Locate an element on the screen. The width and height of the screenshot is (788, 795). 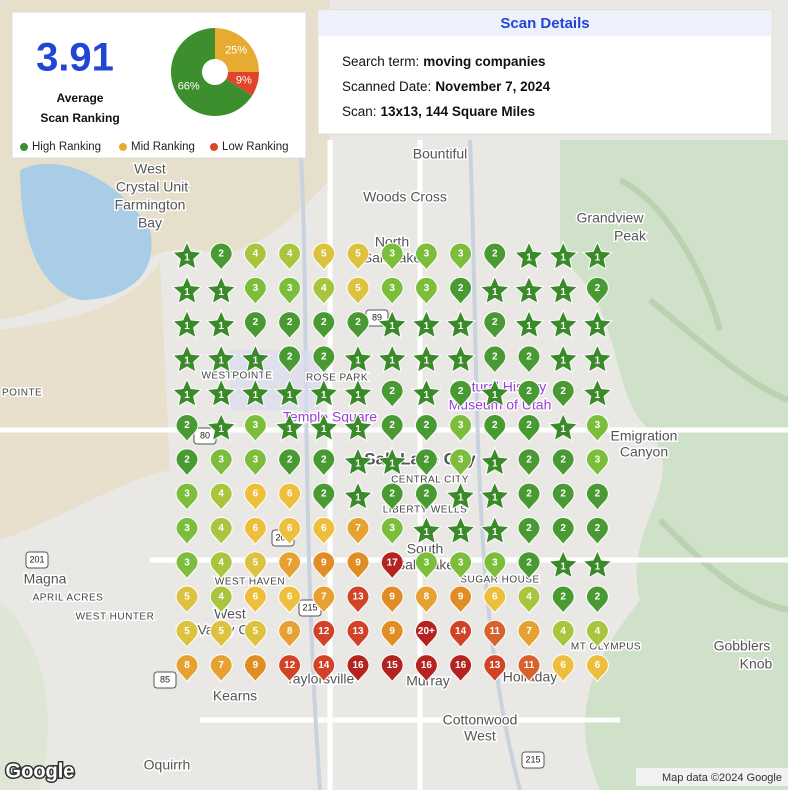
place-label: Oquirrh is located at coordinates (167, 765).